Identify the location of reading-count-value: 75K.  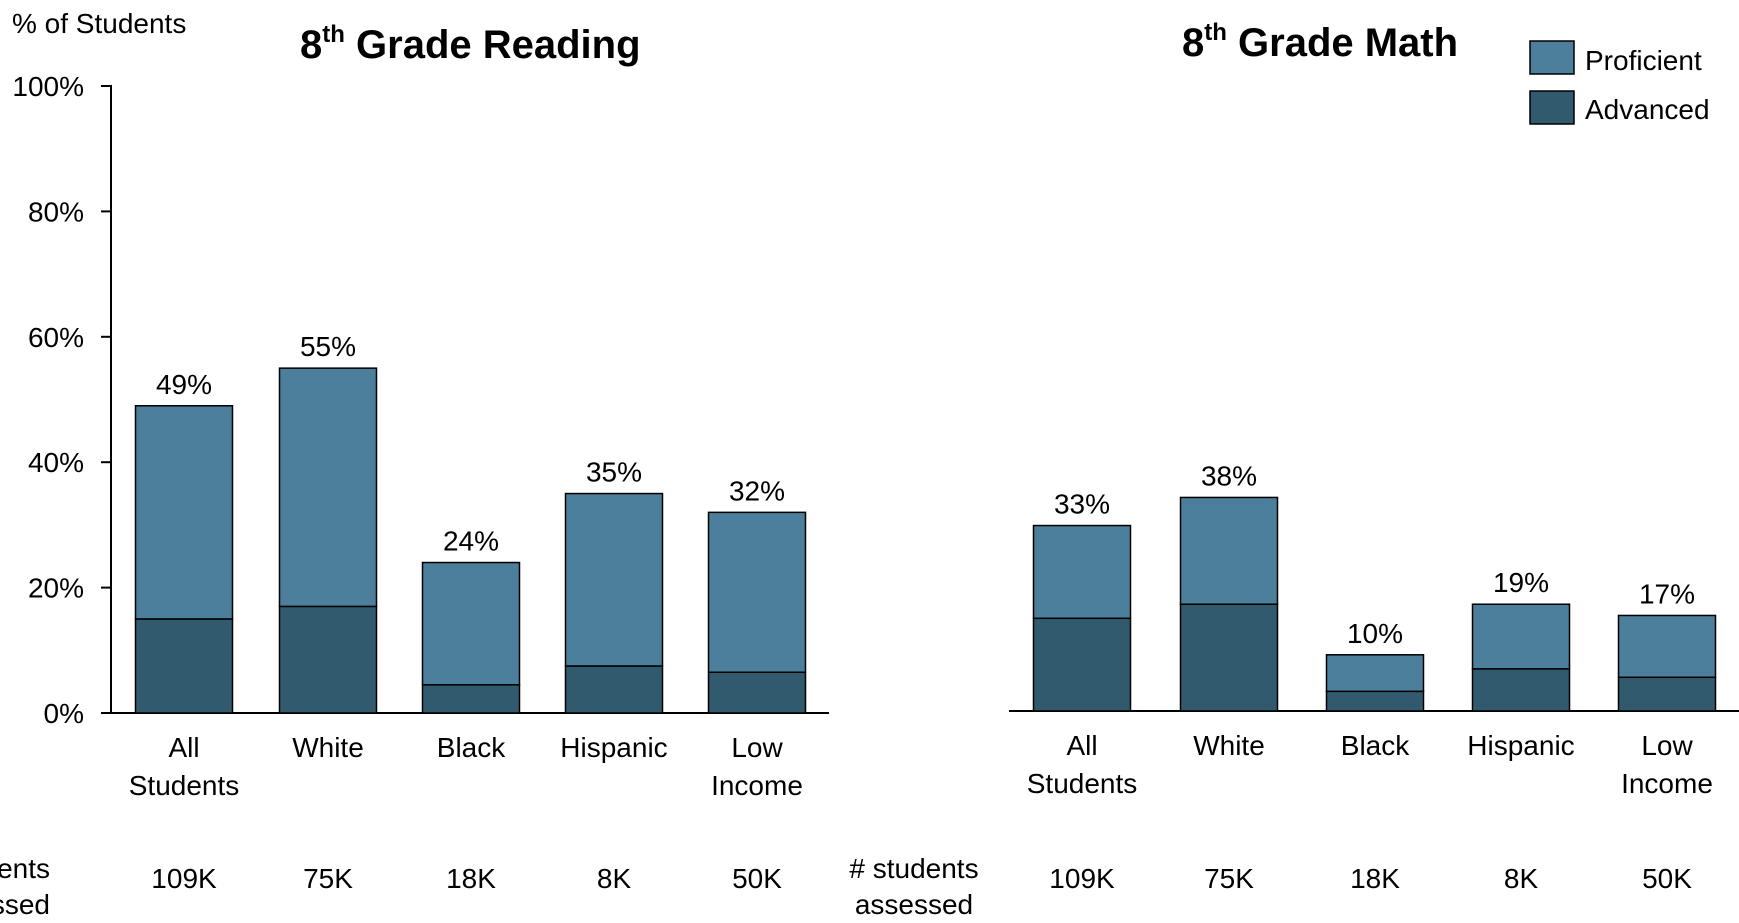
(328, 878).